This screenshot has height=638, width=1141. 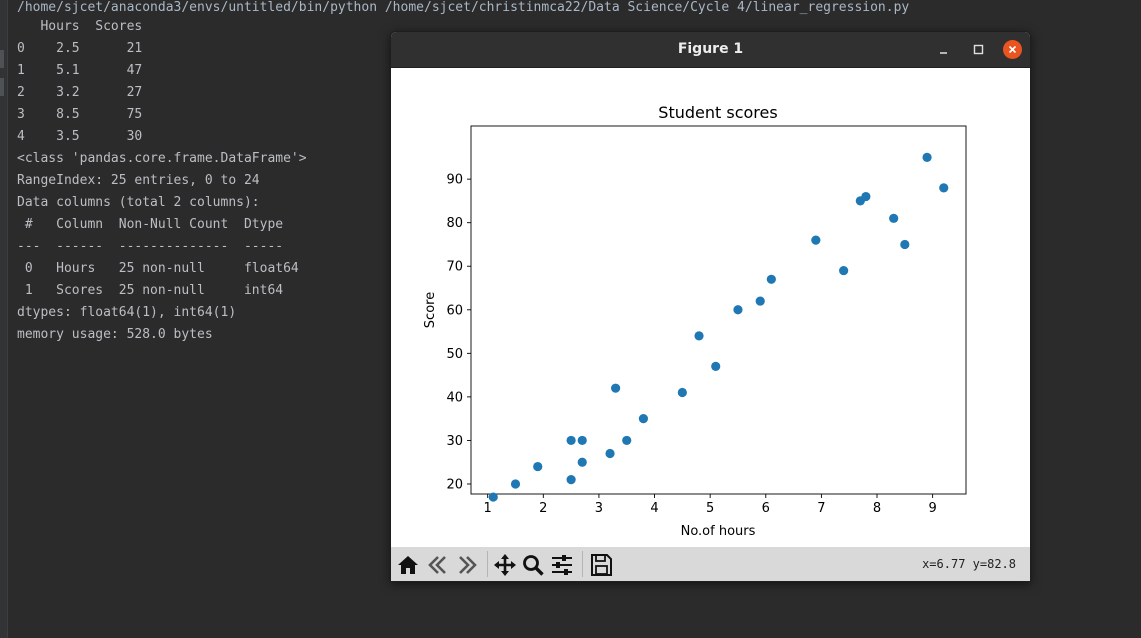 I want to click on pan-icon, so click(x=505, y=565).